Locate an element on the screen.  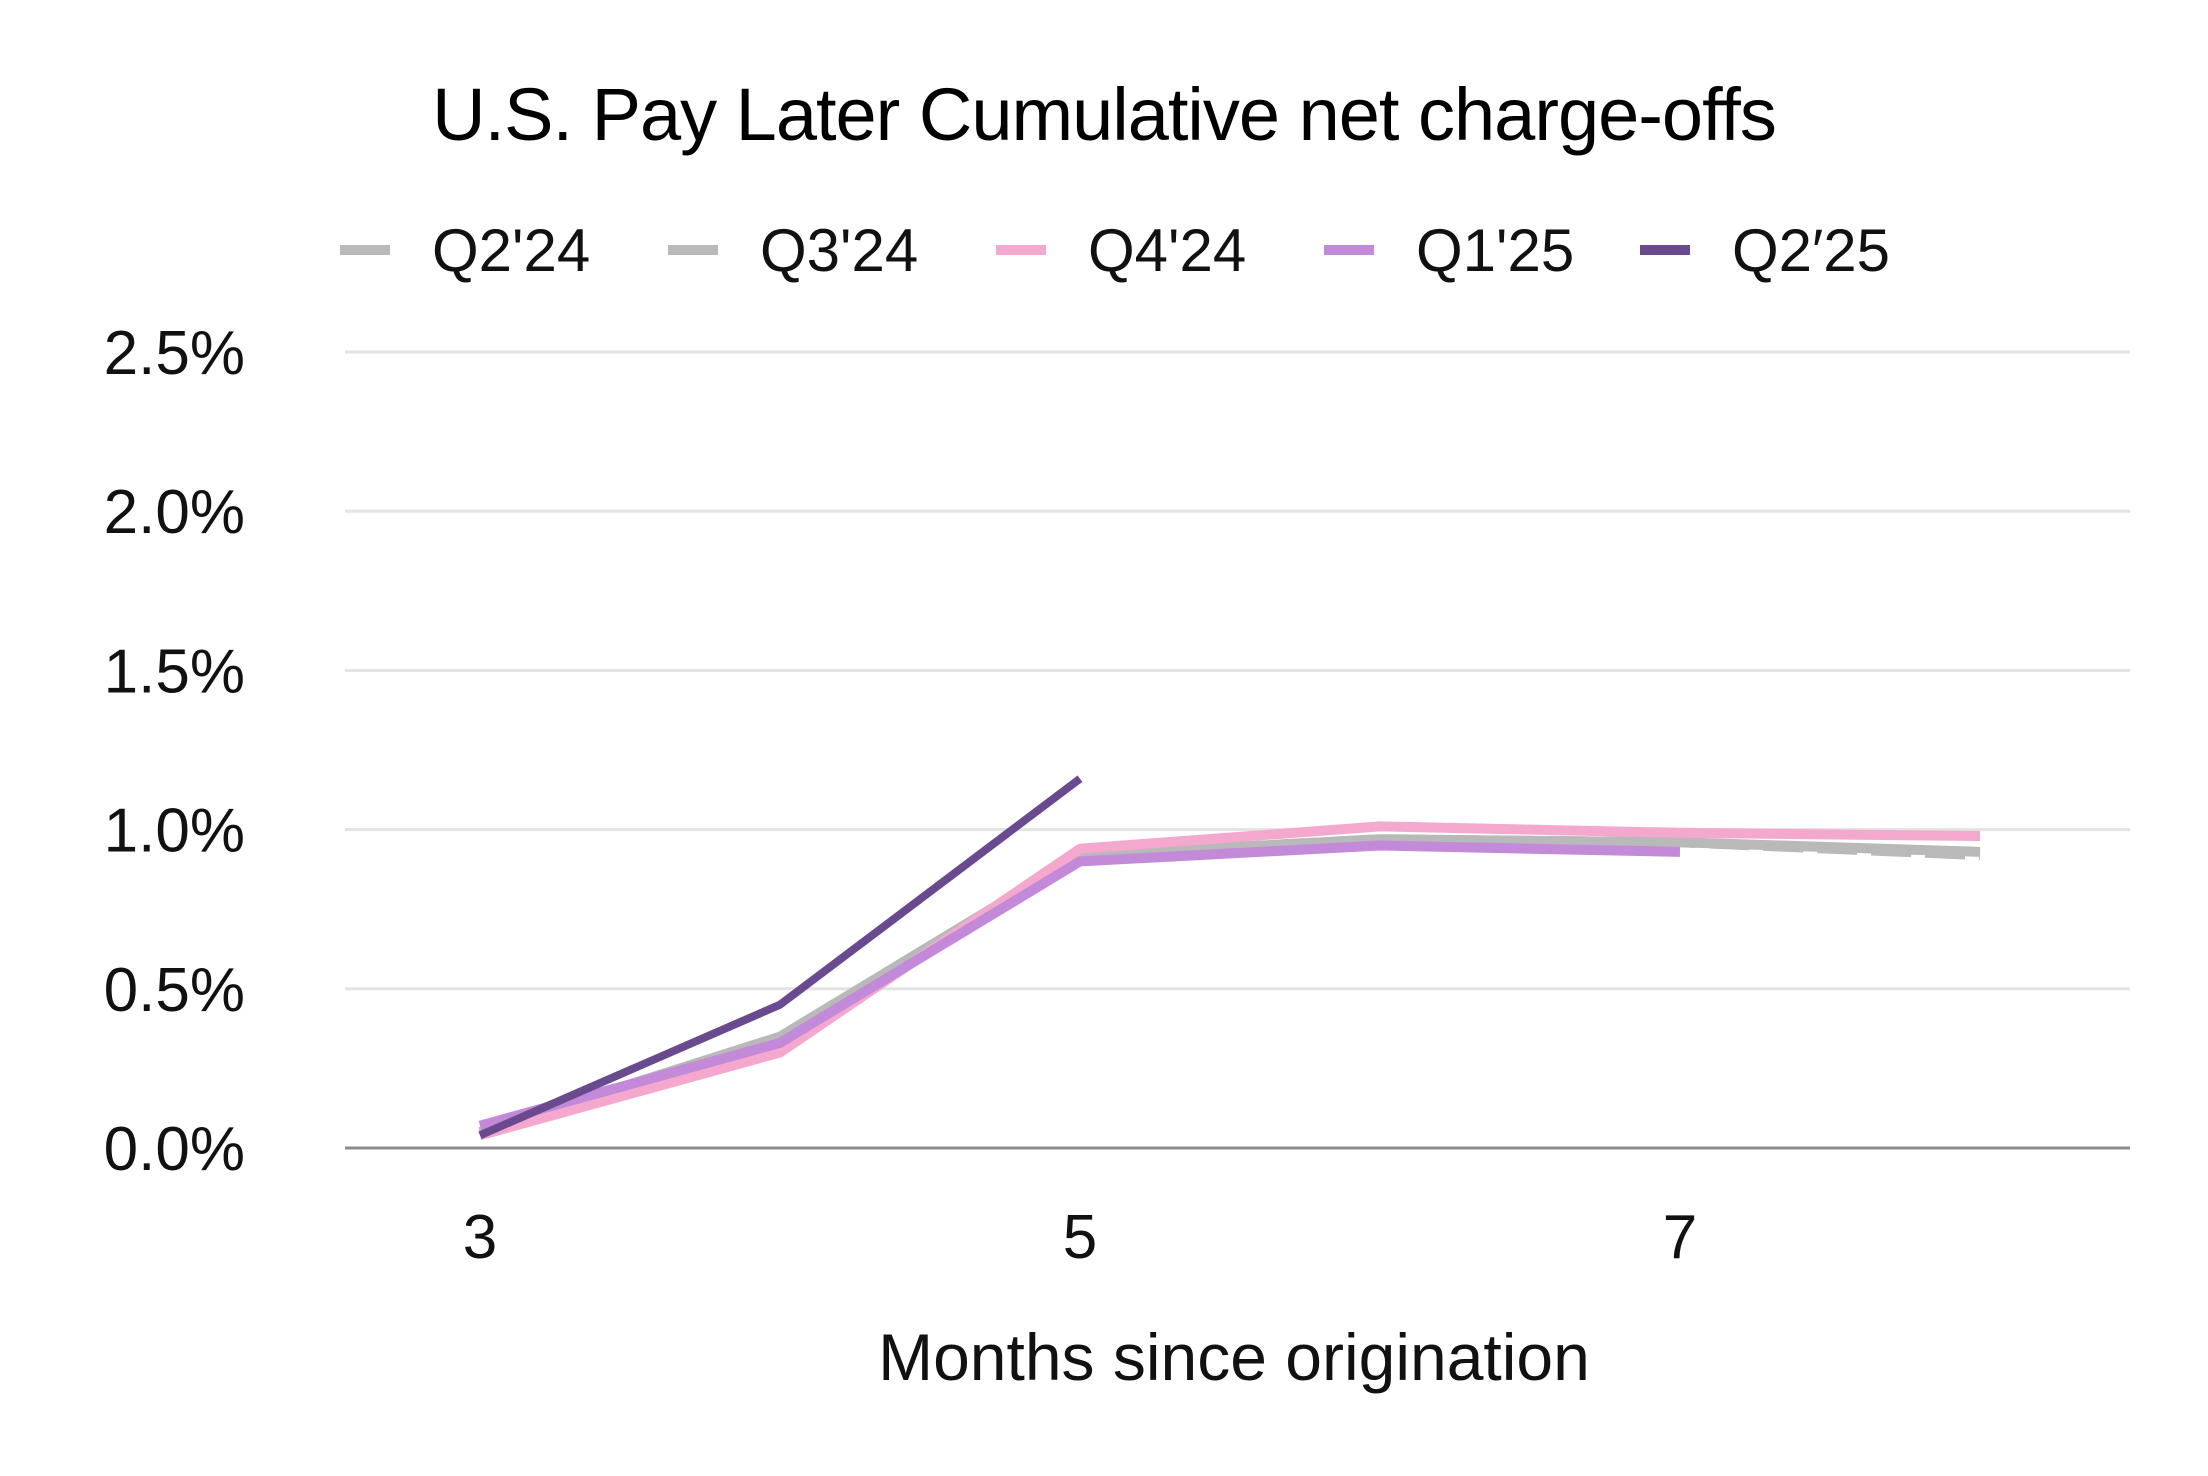
y-tick-label: 1.0% is located at coordinates (174, 831).